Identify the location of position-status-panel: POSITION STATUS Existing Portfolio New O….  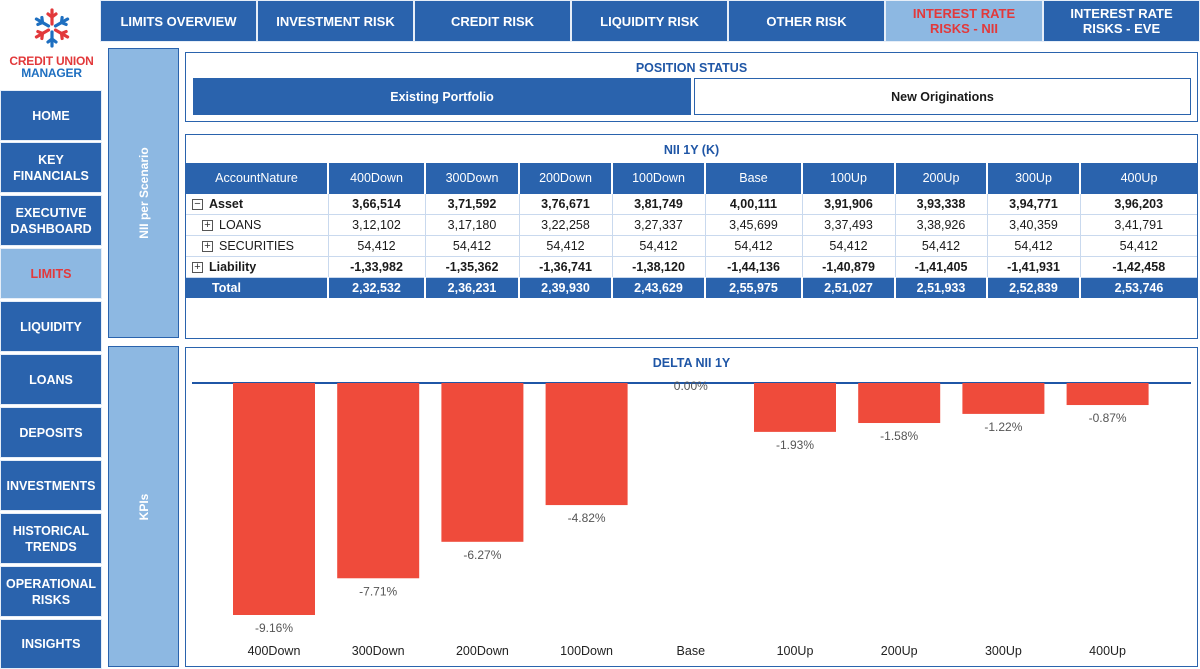
(691, 87).